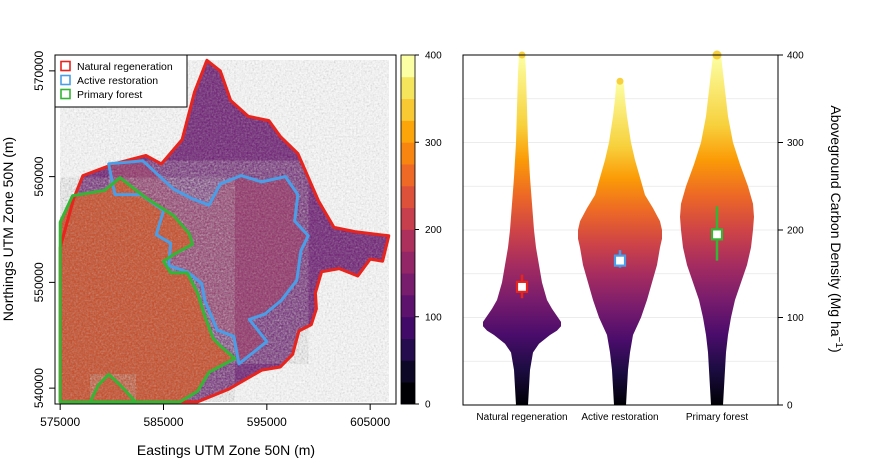  Describe the element at coordinates (790, 406) in the screenshot. I see `violin-y-tick-label: 0` at that location.